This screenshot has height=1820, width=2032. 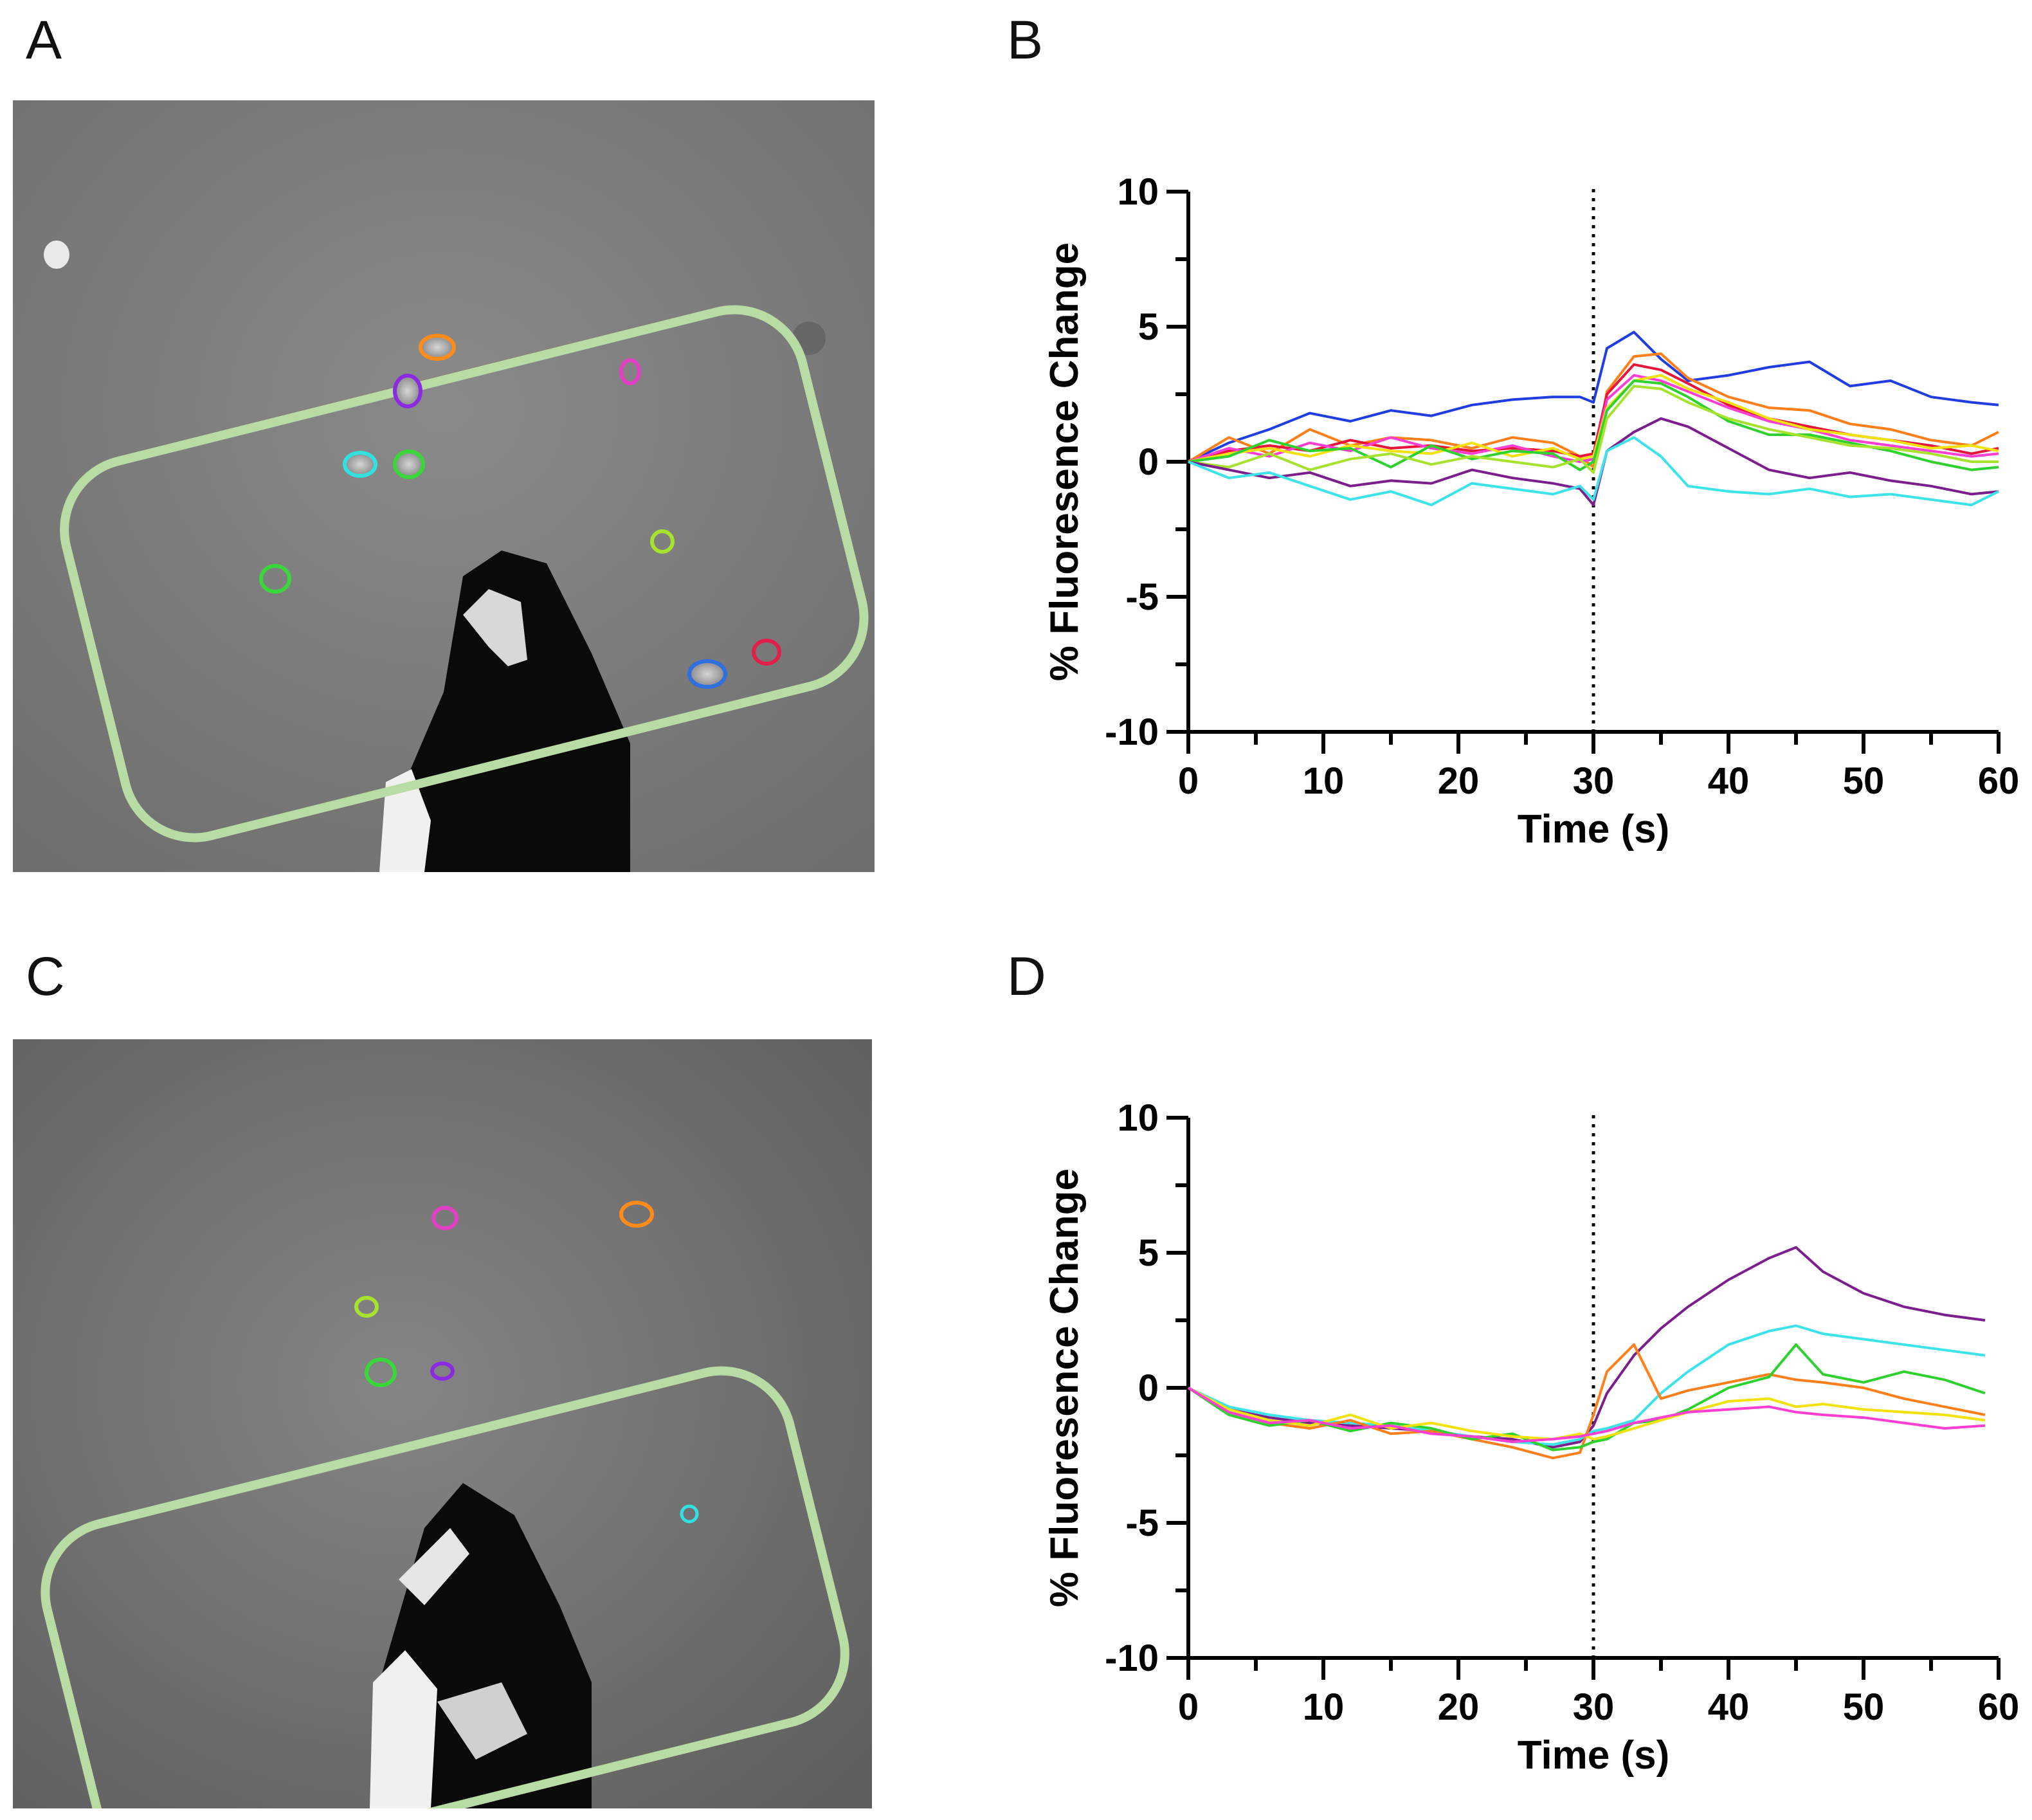 I want to click on roi-blue, so click(x=707, y=674).